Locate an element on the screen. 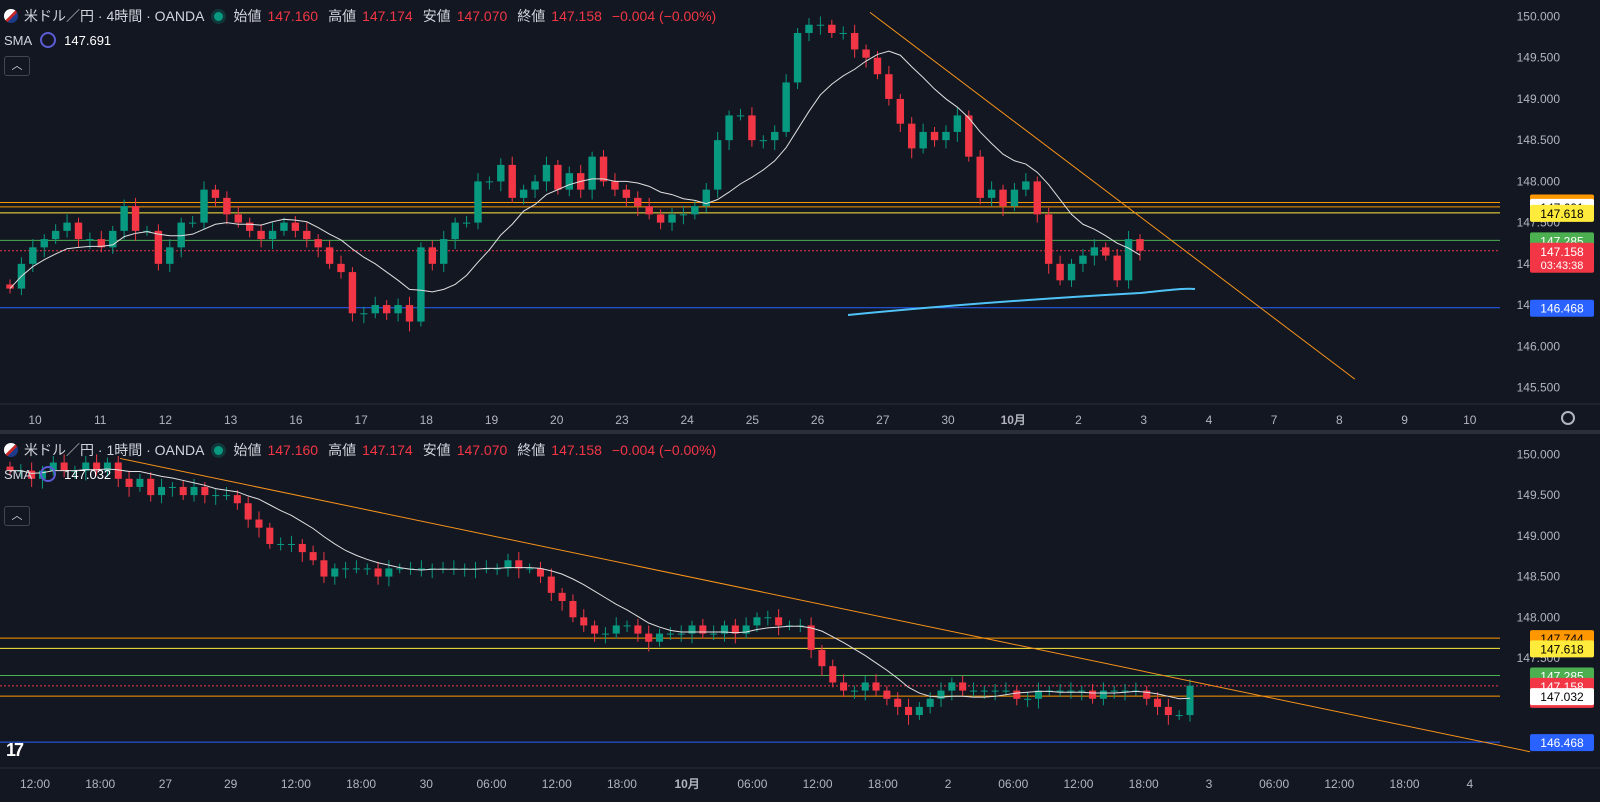 The width and height of the screenshot is (1600, 802). sma-legend-1h: SMA 147.032 is located at coordinates (57, 474).